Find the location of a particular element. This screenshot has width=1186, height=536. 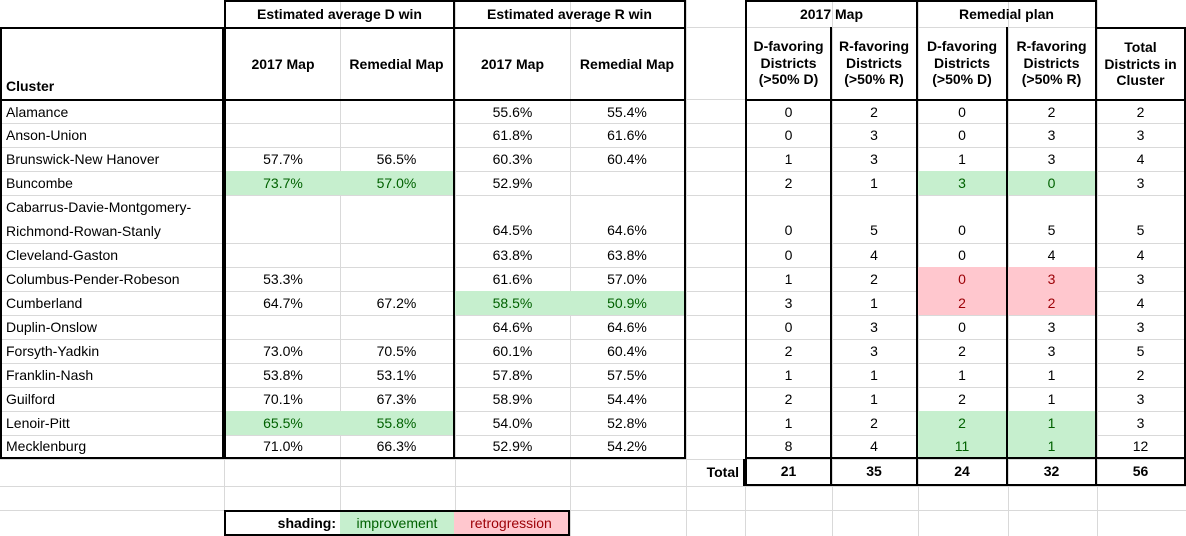

cell-d17: 3 is located at coordinates (788, 303).